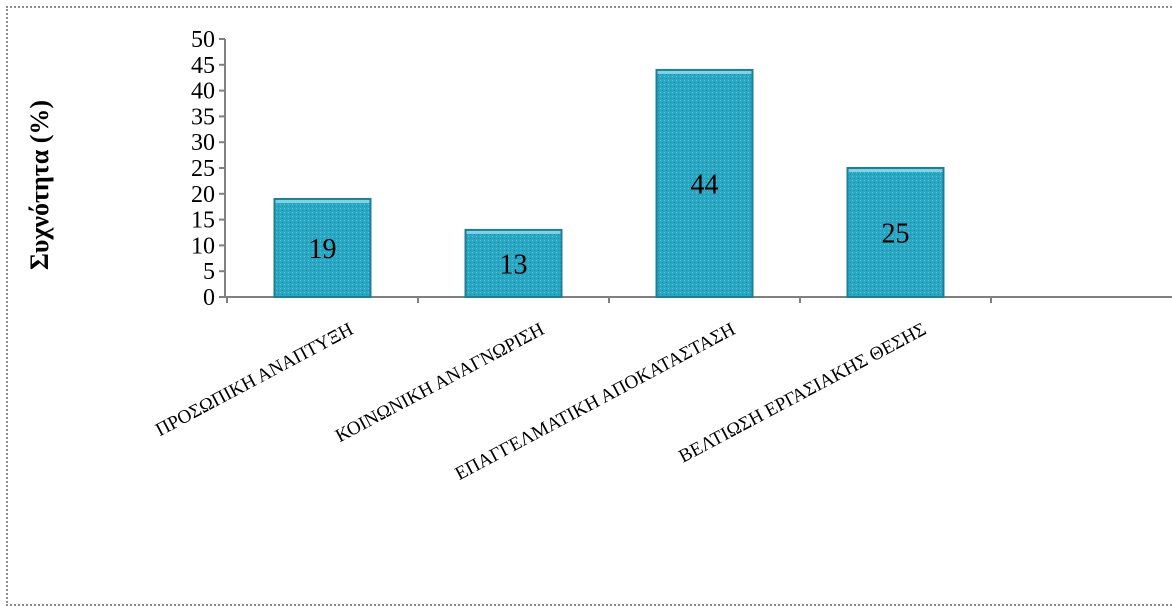  What do you see at coordinates (203, 221) in the screenshot?
I see `y-tick-label: 15` at bounding box center [203, 221].